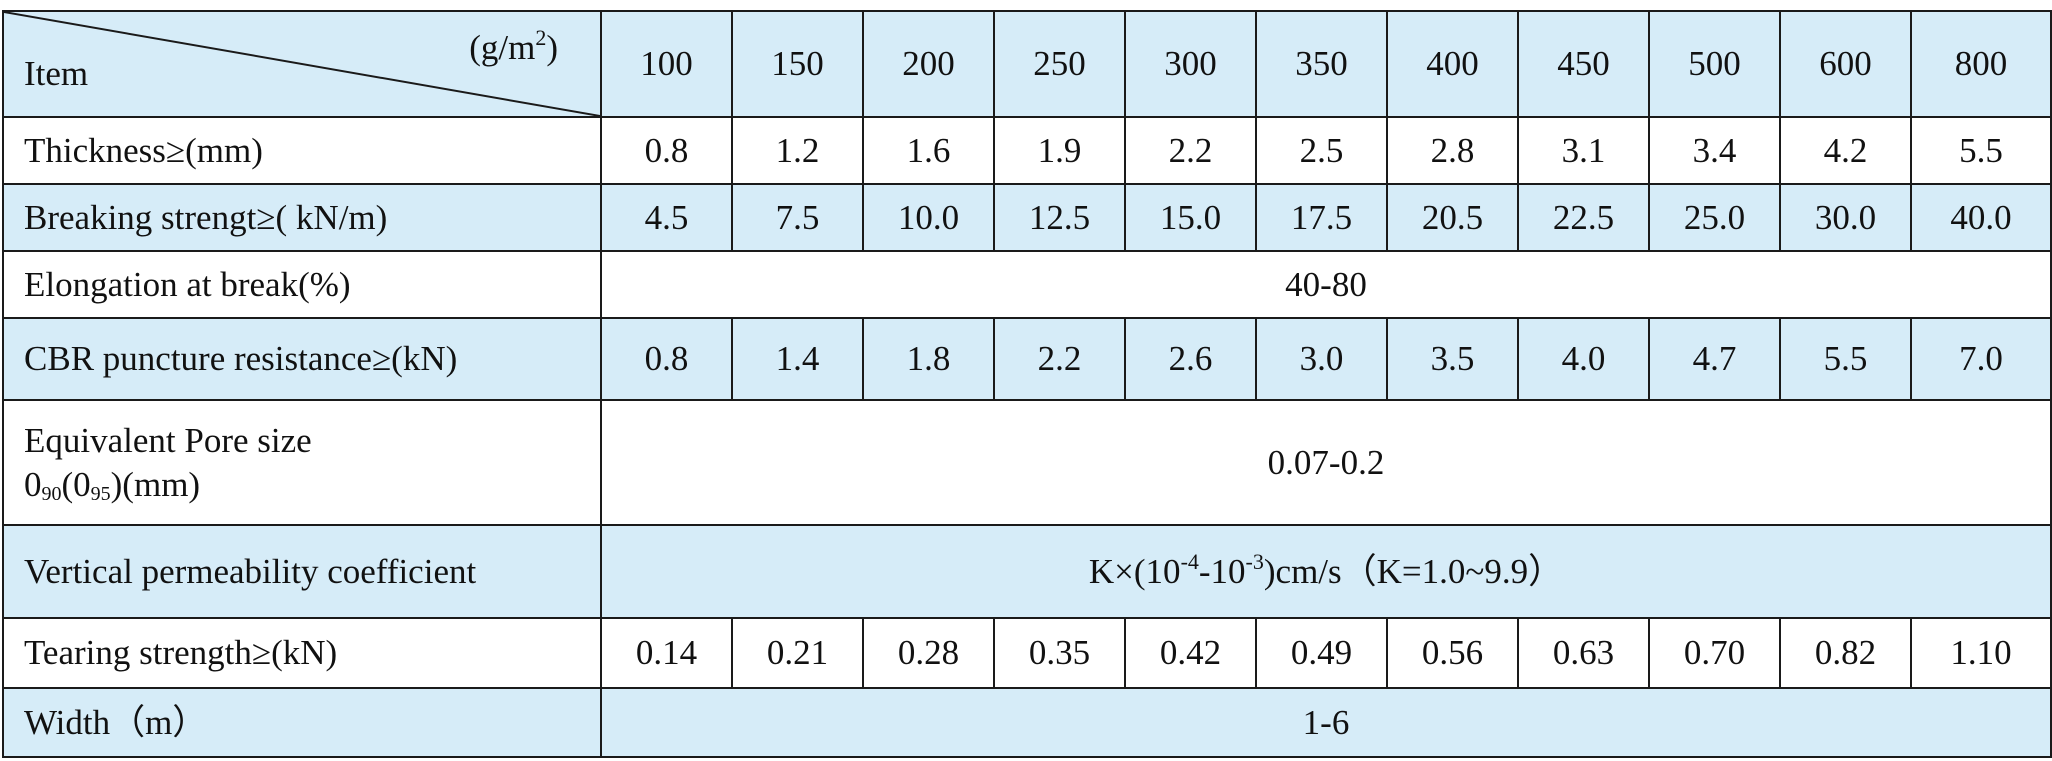  Describe the element at coordinates (1190, 150) in the screenshot. I see `thickness-value: 2.2` at that location.